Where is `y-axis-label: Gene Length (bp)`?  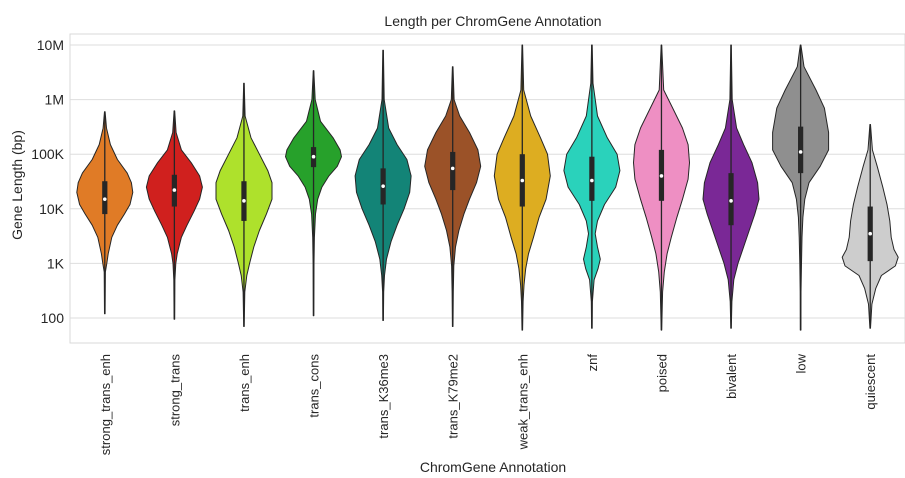
y-axis-label: Gene Length (bp) is located at coordinates (17, 185).